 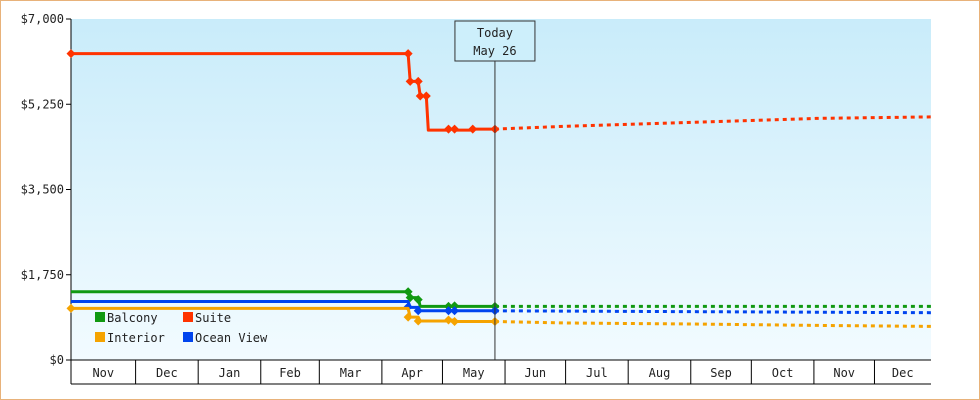 What do you see at coordinates (597, 373) in the screenshot?
I see `month-label: Jul` at bounding box center [597, 373].